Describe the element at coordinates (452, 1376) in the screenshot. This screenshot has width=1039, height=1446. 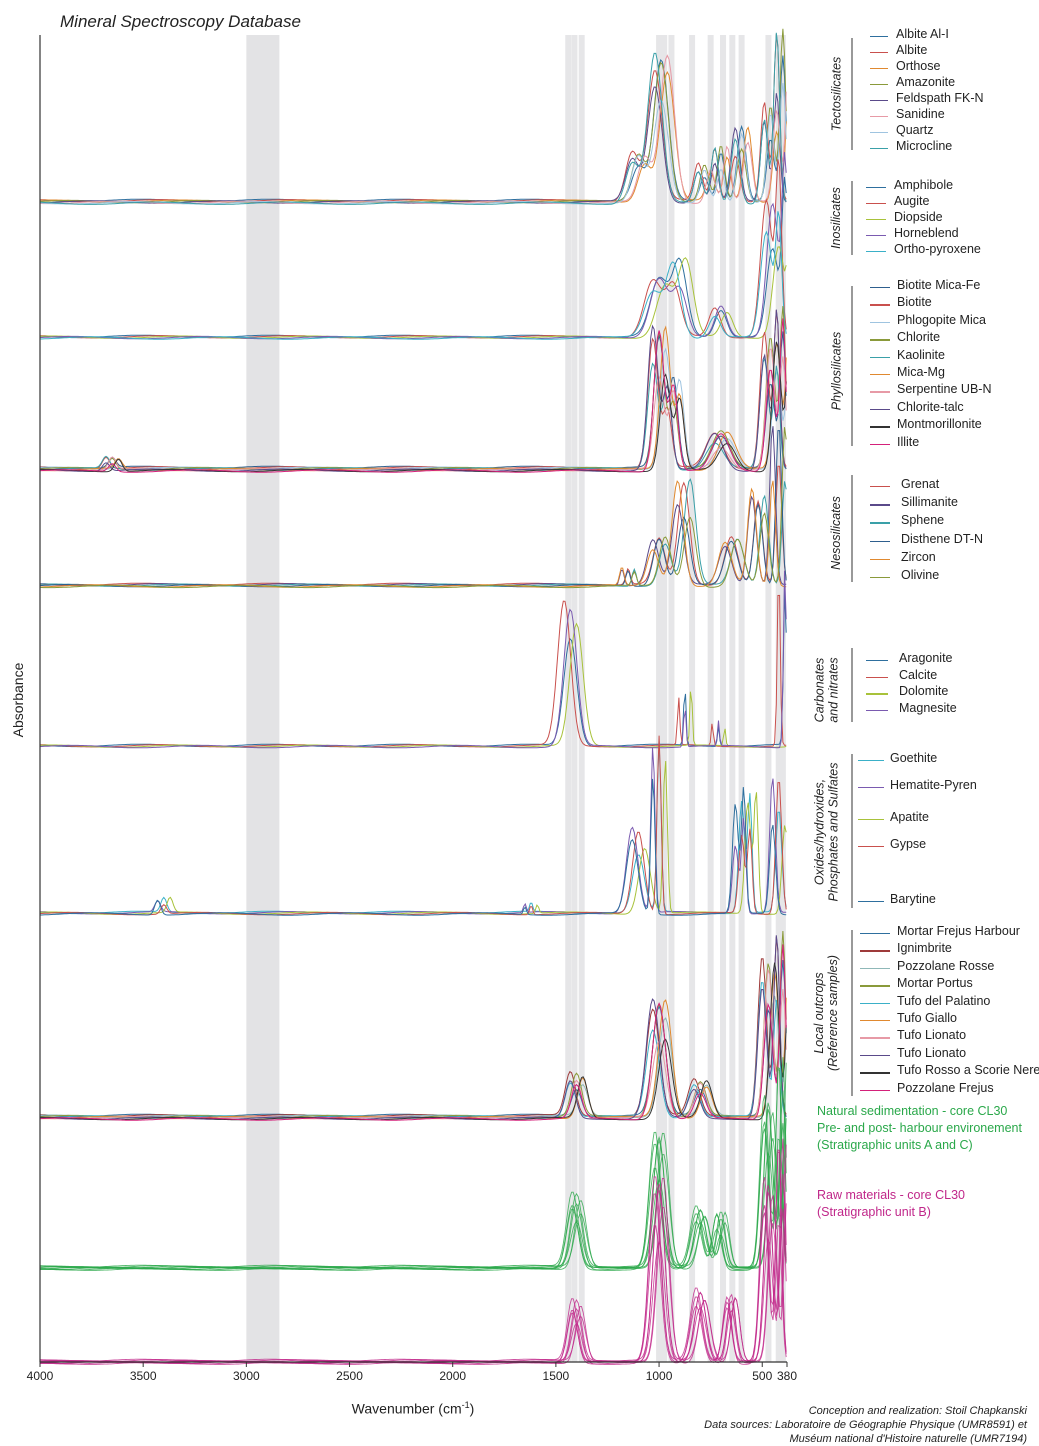
I see `x-tick-label: 2000` at that location.